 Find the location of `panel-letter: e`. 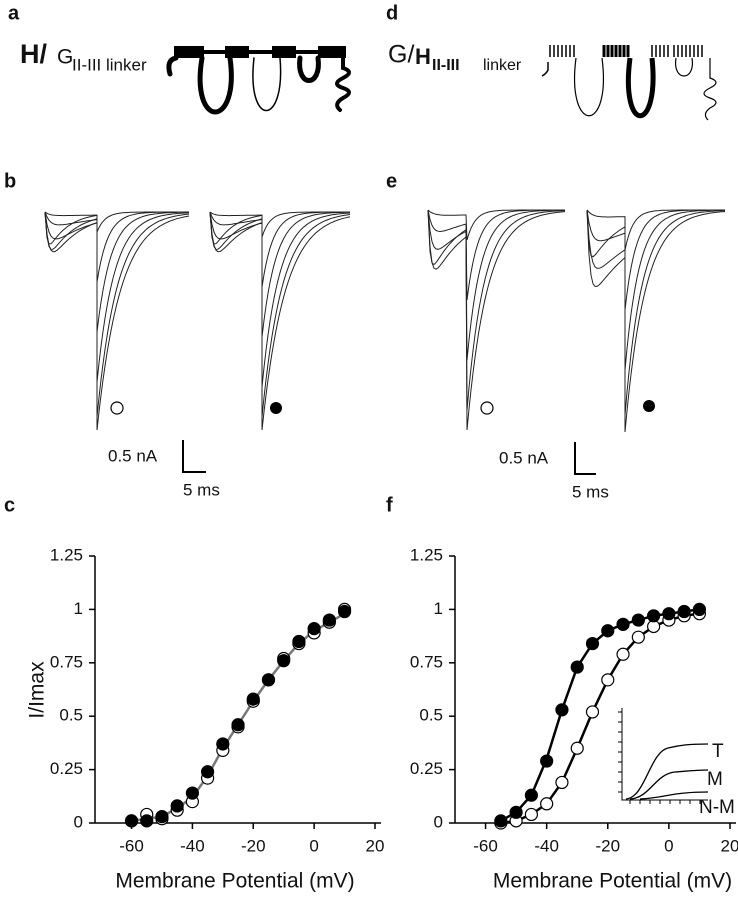

panel-letter: e is located at coordinates (391, 181).